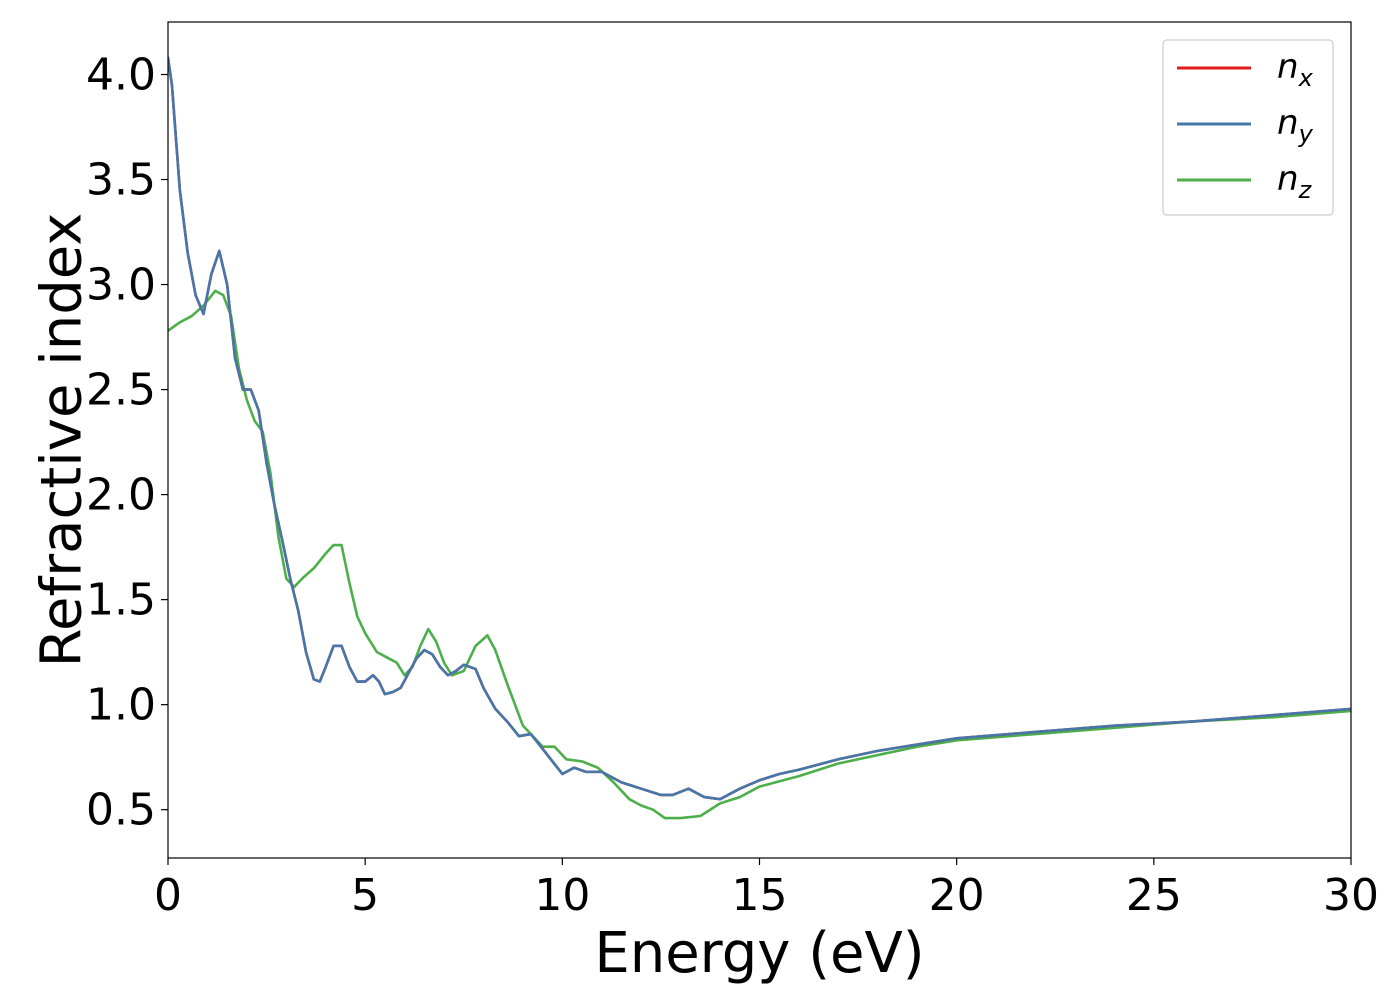 This screenshot has width=1400, height=1000. What do you see at coordinates (1248, 127) in the screenshot?
I see `legend-box` at bounding box center [1248, 127].